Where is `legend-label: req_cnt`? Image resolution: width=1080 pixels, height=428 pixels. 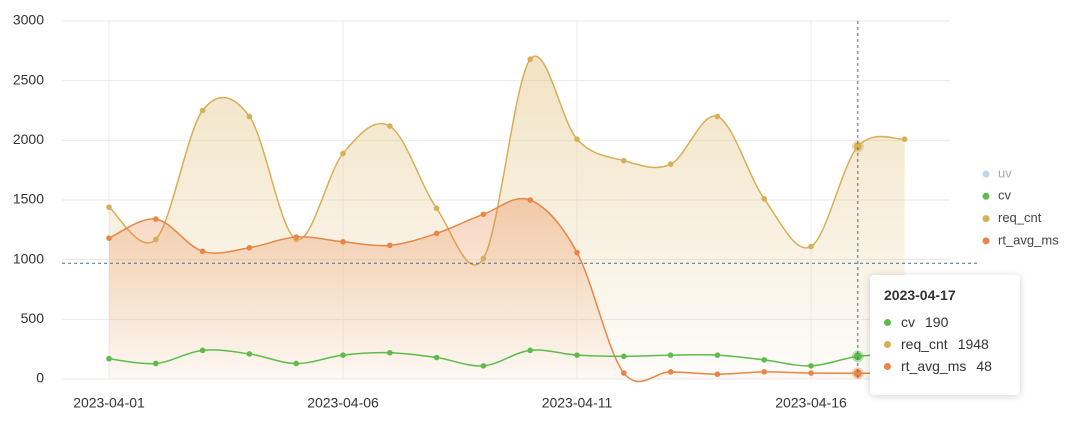
legend-label: req_cnt is located at coordinates (1020, 217).